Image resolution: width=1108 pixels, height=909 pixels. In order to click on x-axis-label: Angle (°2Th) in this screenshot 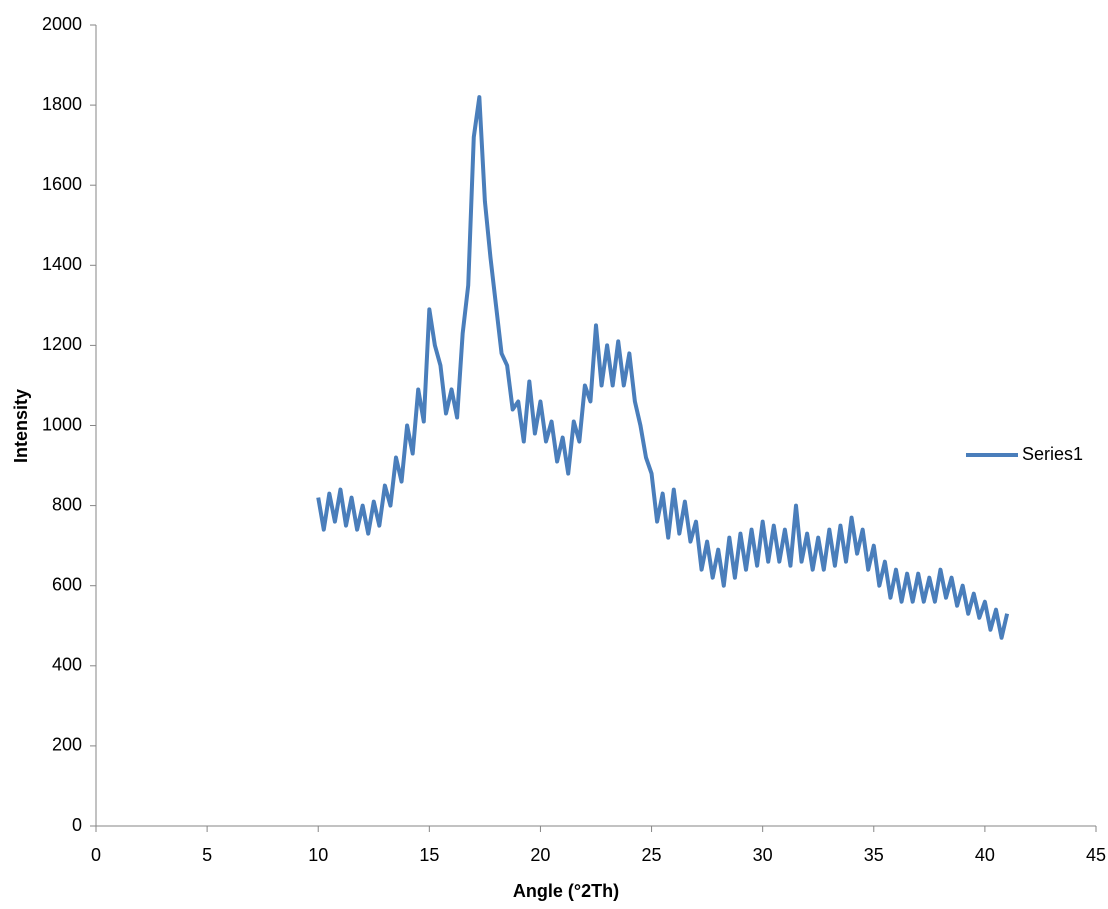, I will do `click(566, 891)`.